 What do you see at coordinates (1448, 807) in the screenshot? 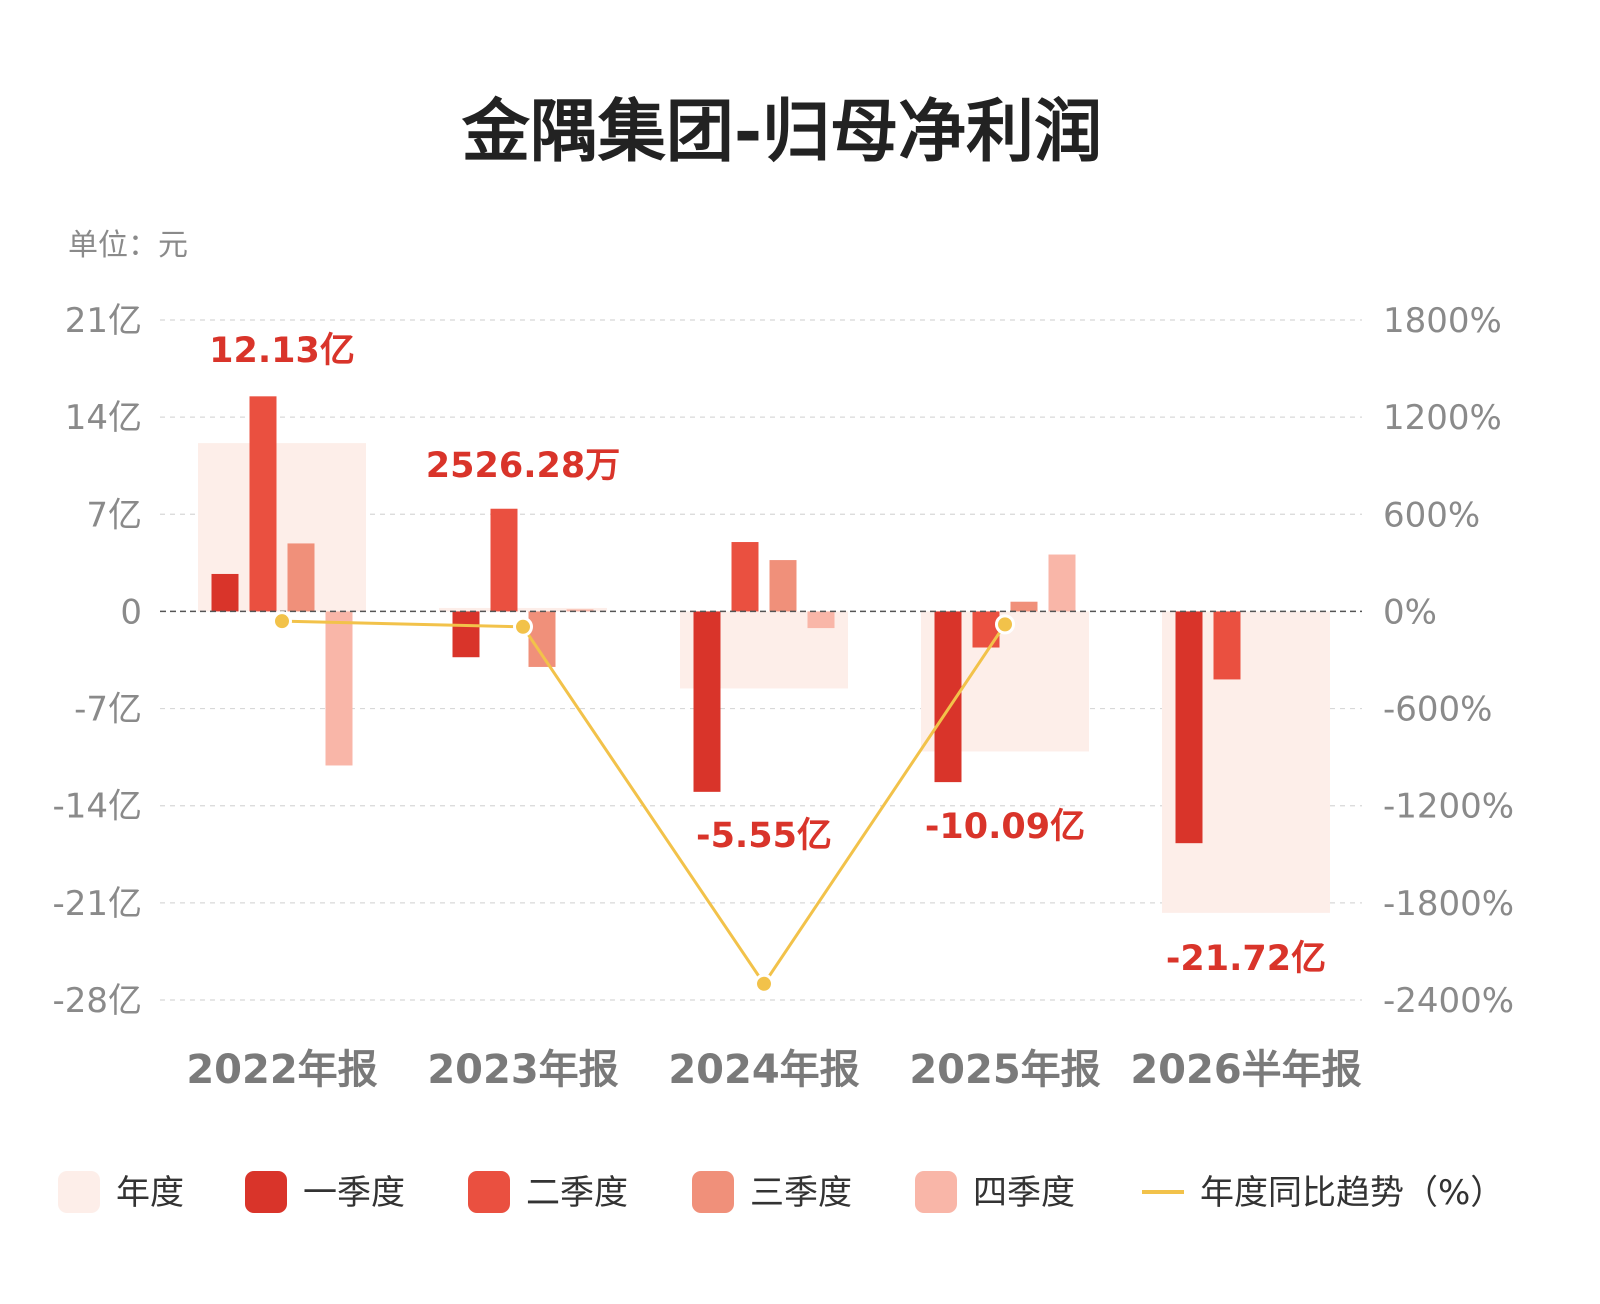
I see `y-right-tick-label: -1200%` at bounding box center [1448, 807].